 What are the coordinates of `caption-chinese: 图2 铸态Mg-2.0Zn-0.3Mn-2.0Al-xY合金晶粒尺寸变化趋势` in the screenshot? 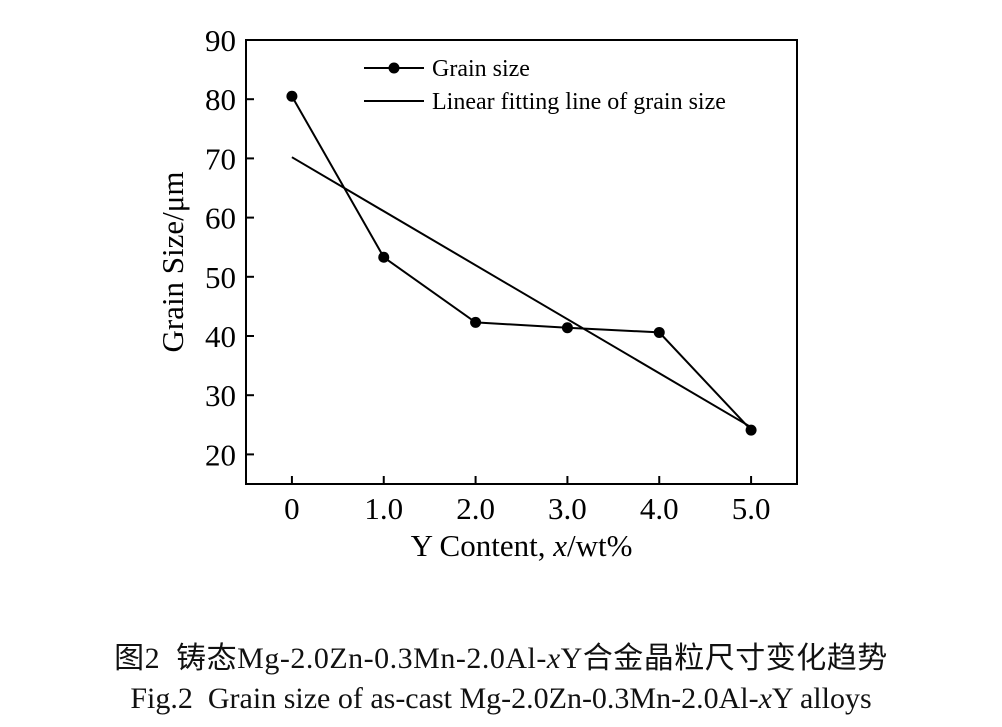 It's located at (501, 655).